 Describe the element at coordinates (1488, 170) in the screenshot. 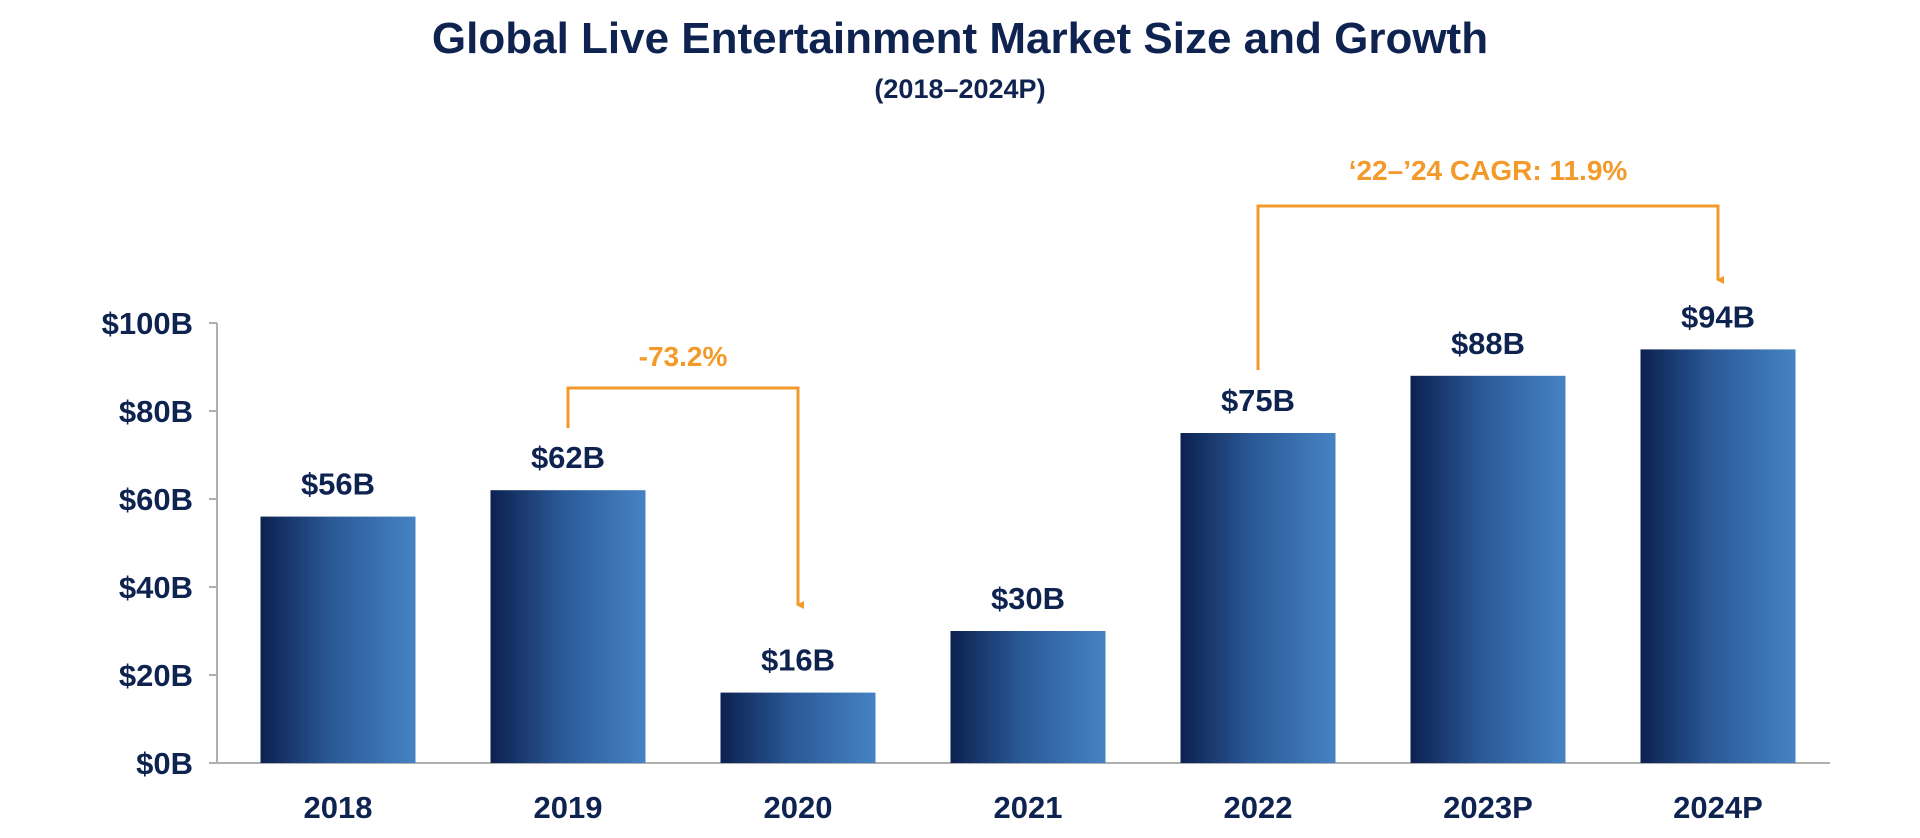

I see `annotation-label: ‘22–’24 CAGR: 11.9%` at that location.